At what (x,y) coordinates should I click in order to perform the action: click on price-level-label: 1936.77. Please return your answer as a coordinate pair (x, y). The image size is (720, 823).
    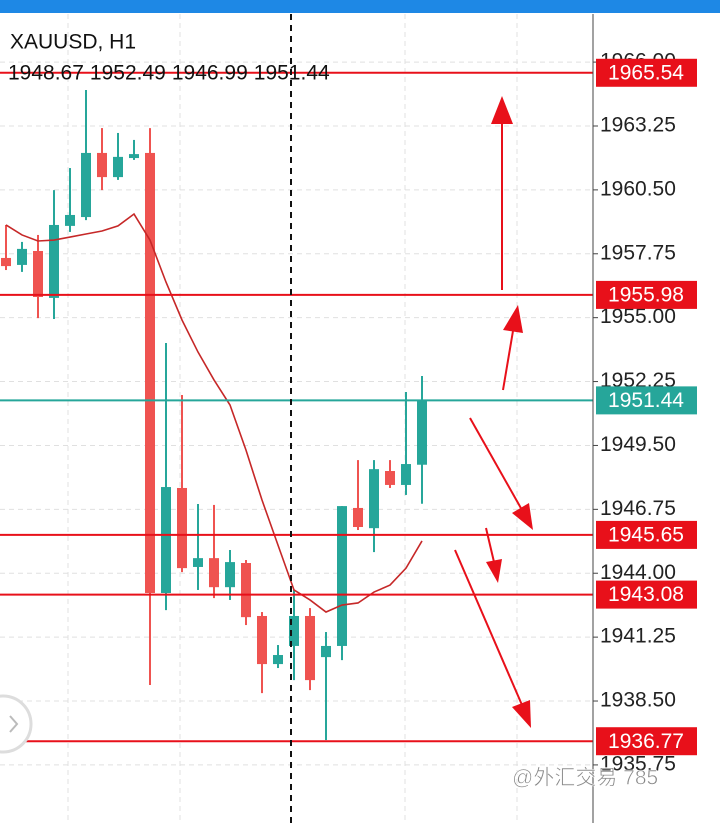
    Looking at the image, I should click on (646, 741).